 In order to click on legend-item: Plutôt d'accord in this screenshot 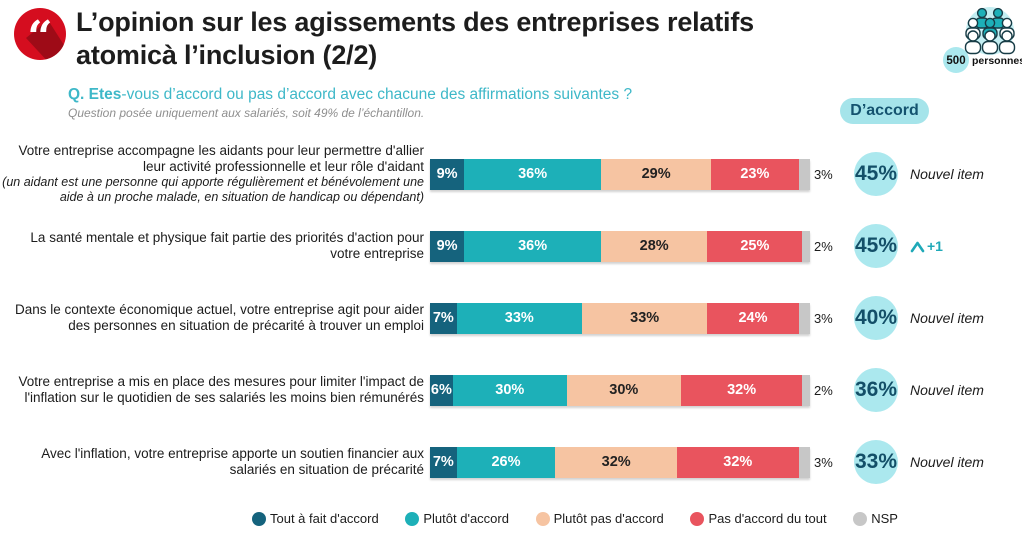, I will do `click(457, 518)`.